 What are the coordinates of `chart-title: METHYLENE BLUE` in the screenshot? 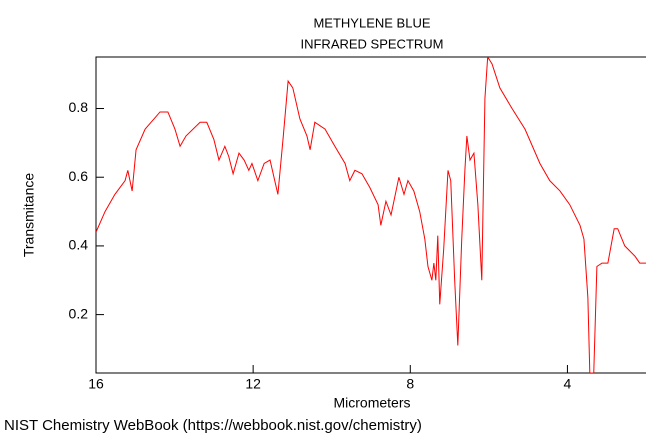 It's located at (371, 22).